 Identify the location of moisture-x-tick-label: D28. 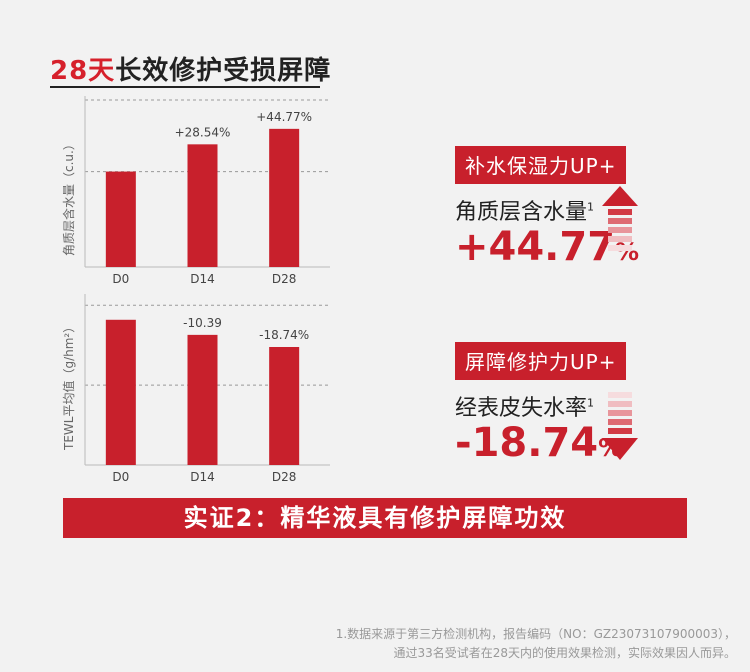
(284, 279).